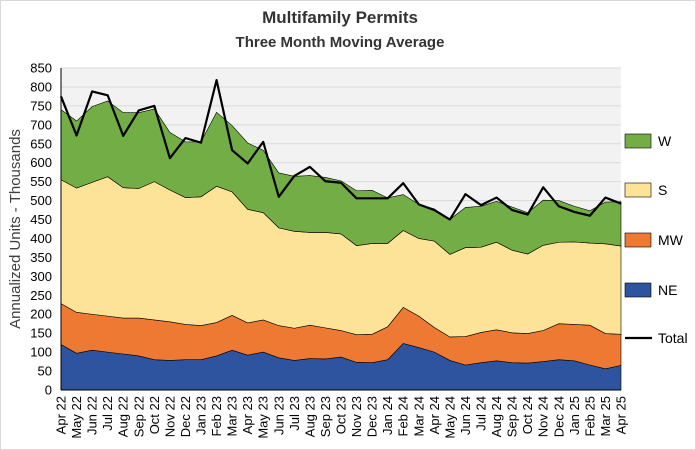 The image size is (696, 450). I want to click on legend-swatch-s, so click(638, 190).